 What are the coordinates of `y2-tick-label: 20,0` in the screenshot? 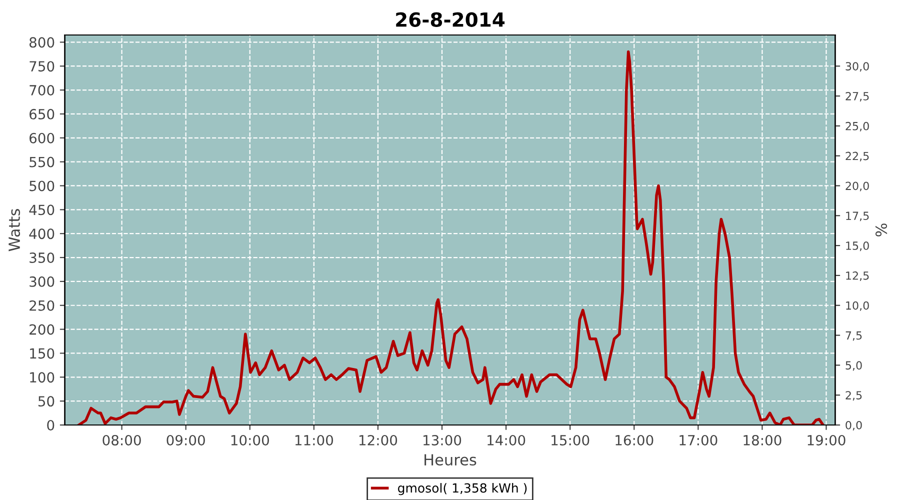 It's located at (857, 187).